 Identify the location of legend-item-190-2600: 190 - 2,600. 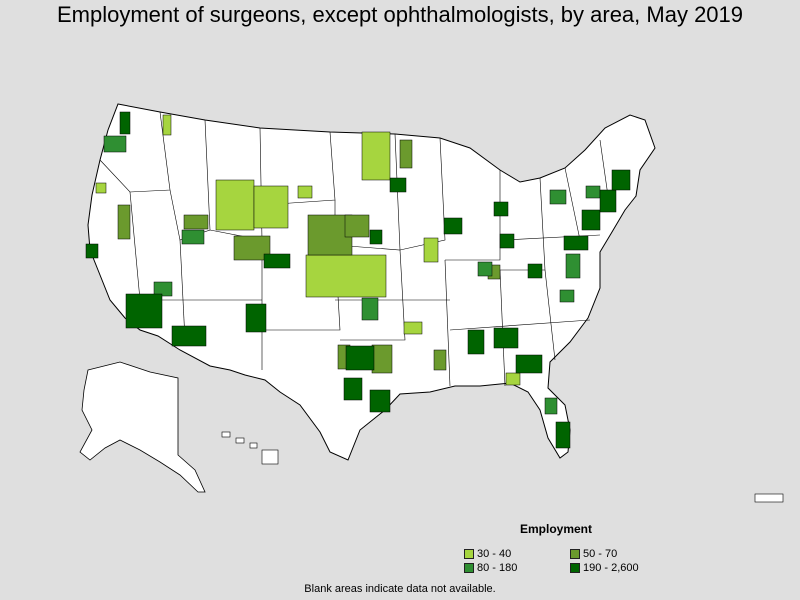
(604, 568).